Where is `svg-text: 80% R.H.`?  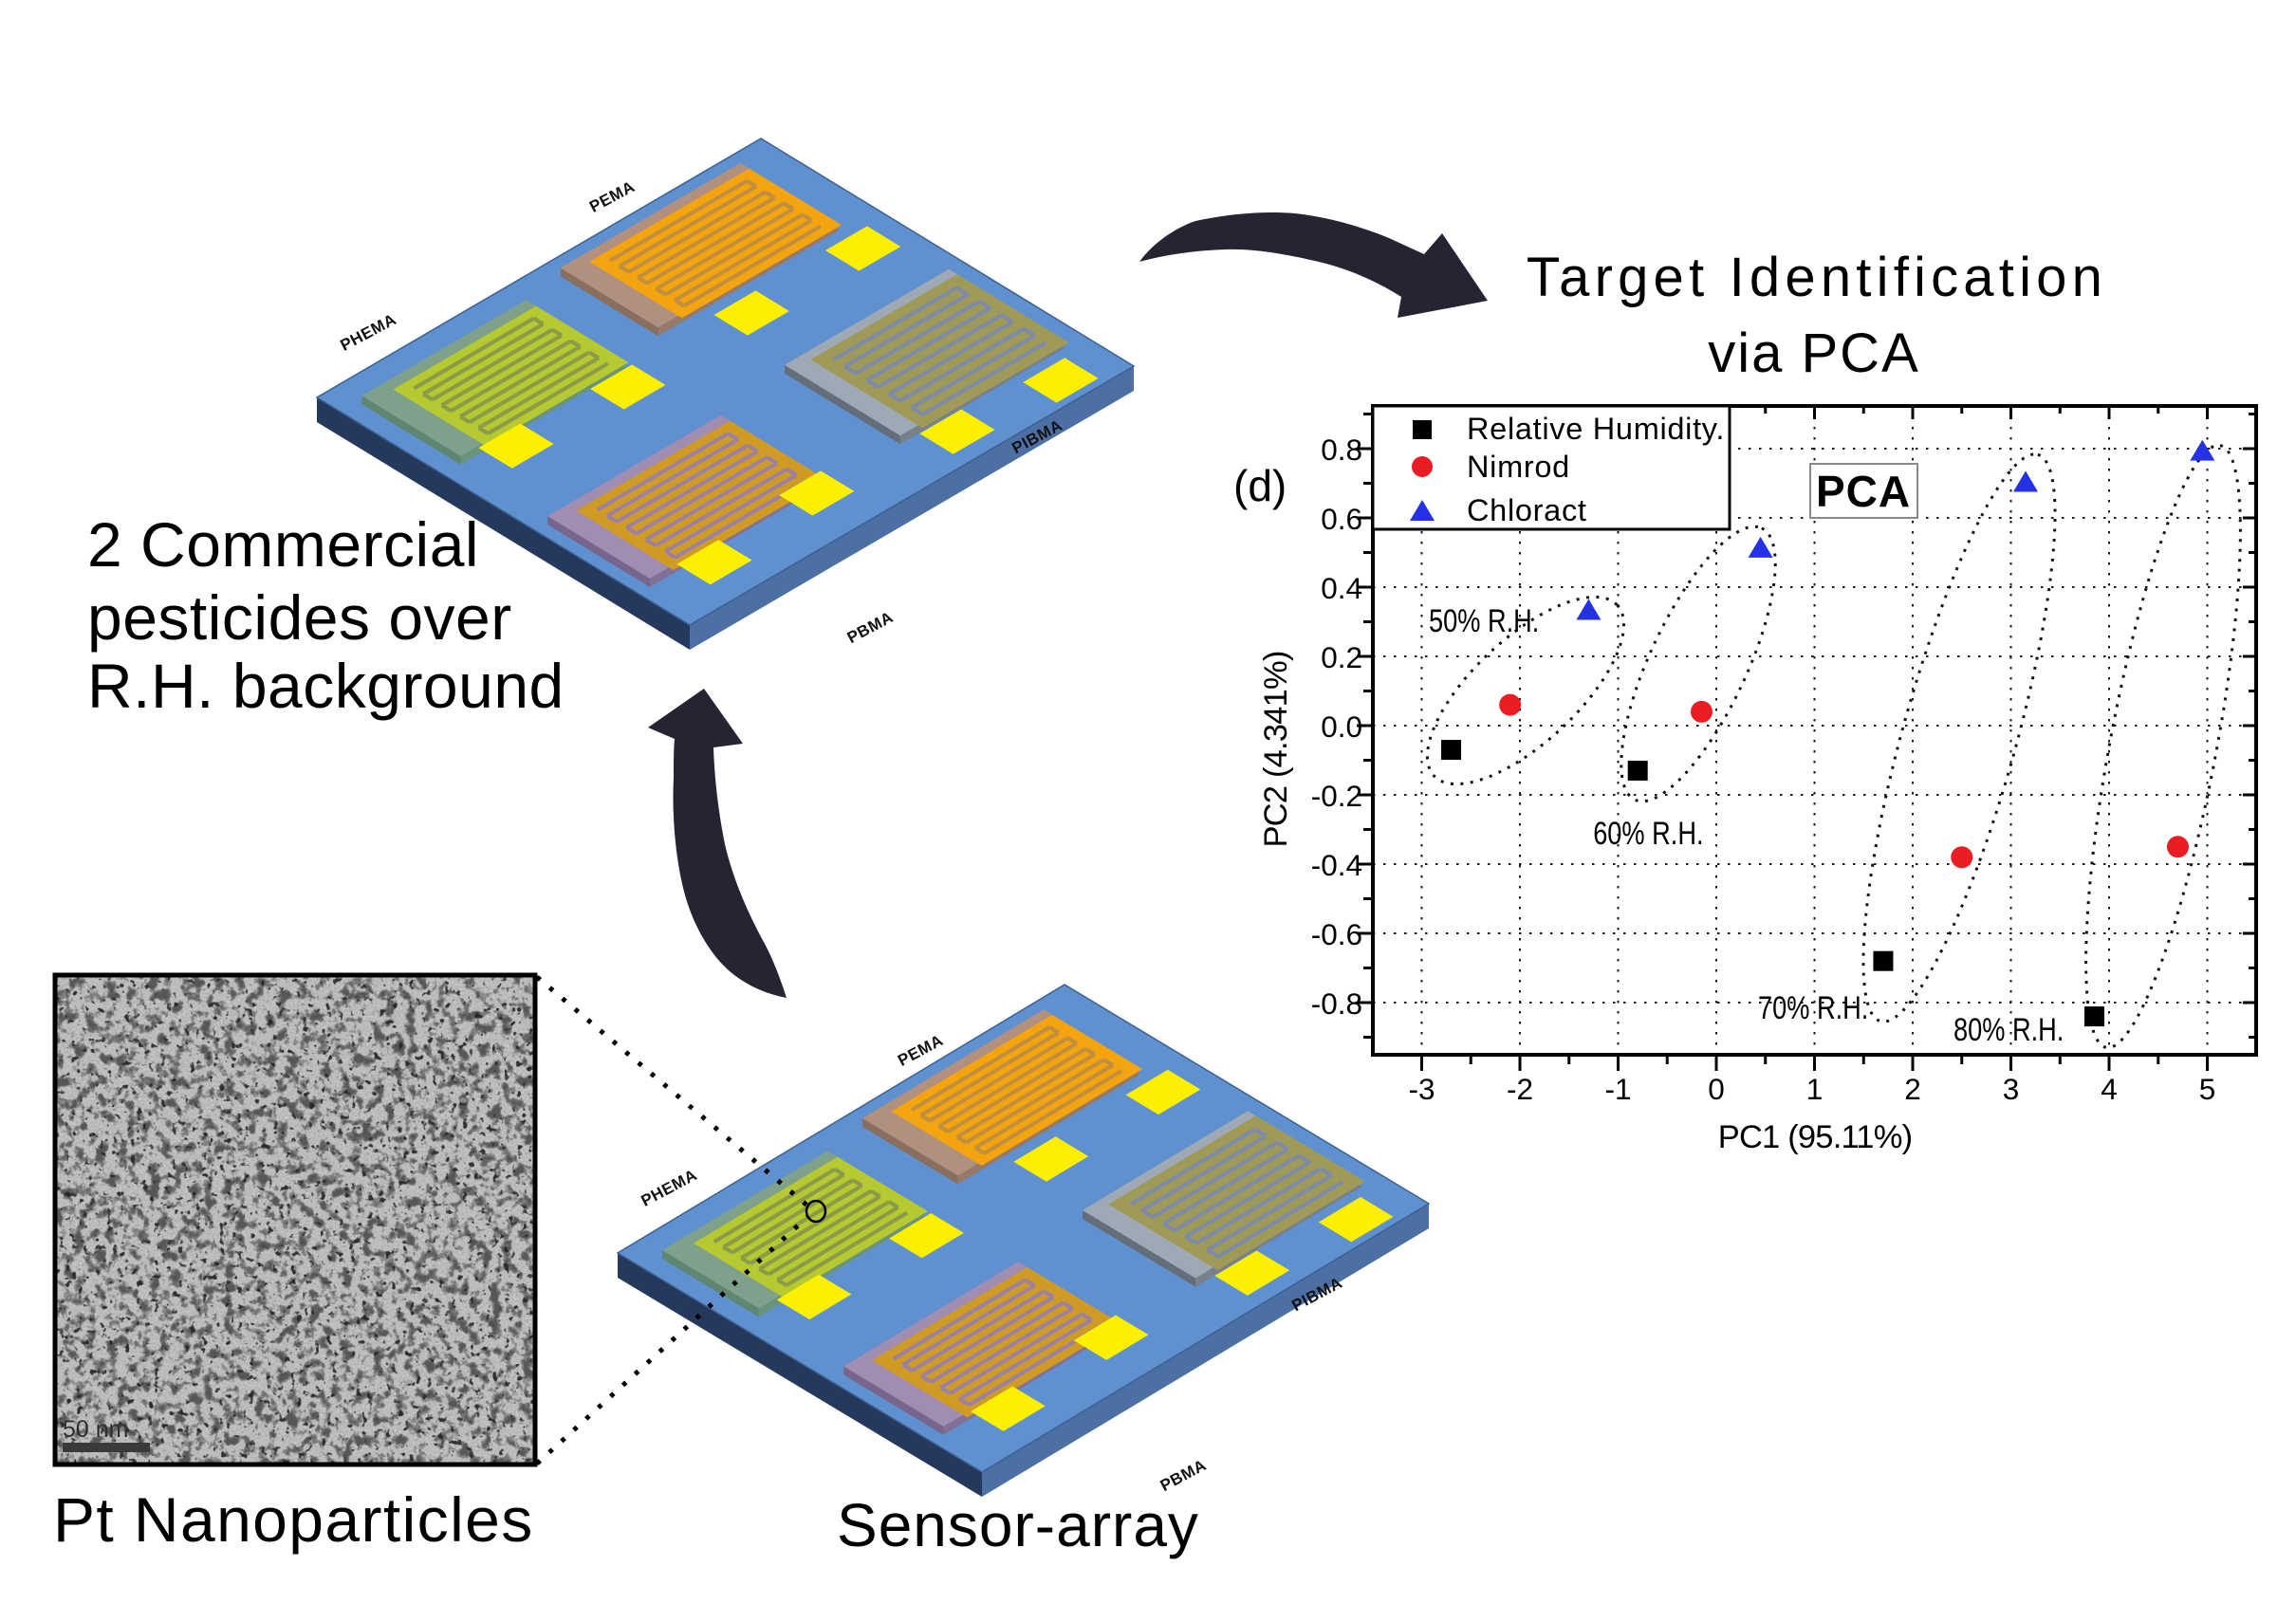
svg-text: 80% R.H. is located at coordinates (2008, 1030).